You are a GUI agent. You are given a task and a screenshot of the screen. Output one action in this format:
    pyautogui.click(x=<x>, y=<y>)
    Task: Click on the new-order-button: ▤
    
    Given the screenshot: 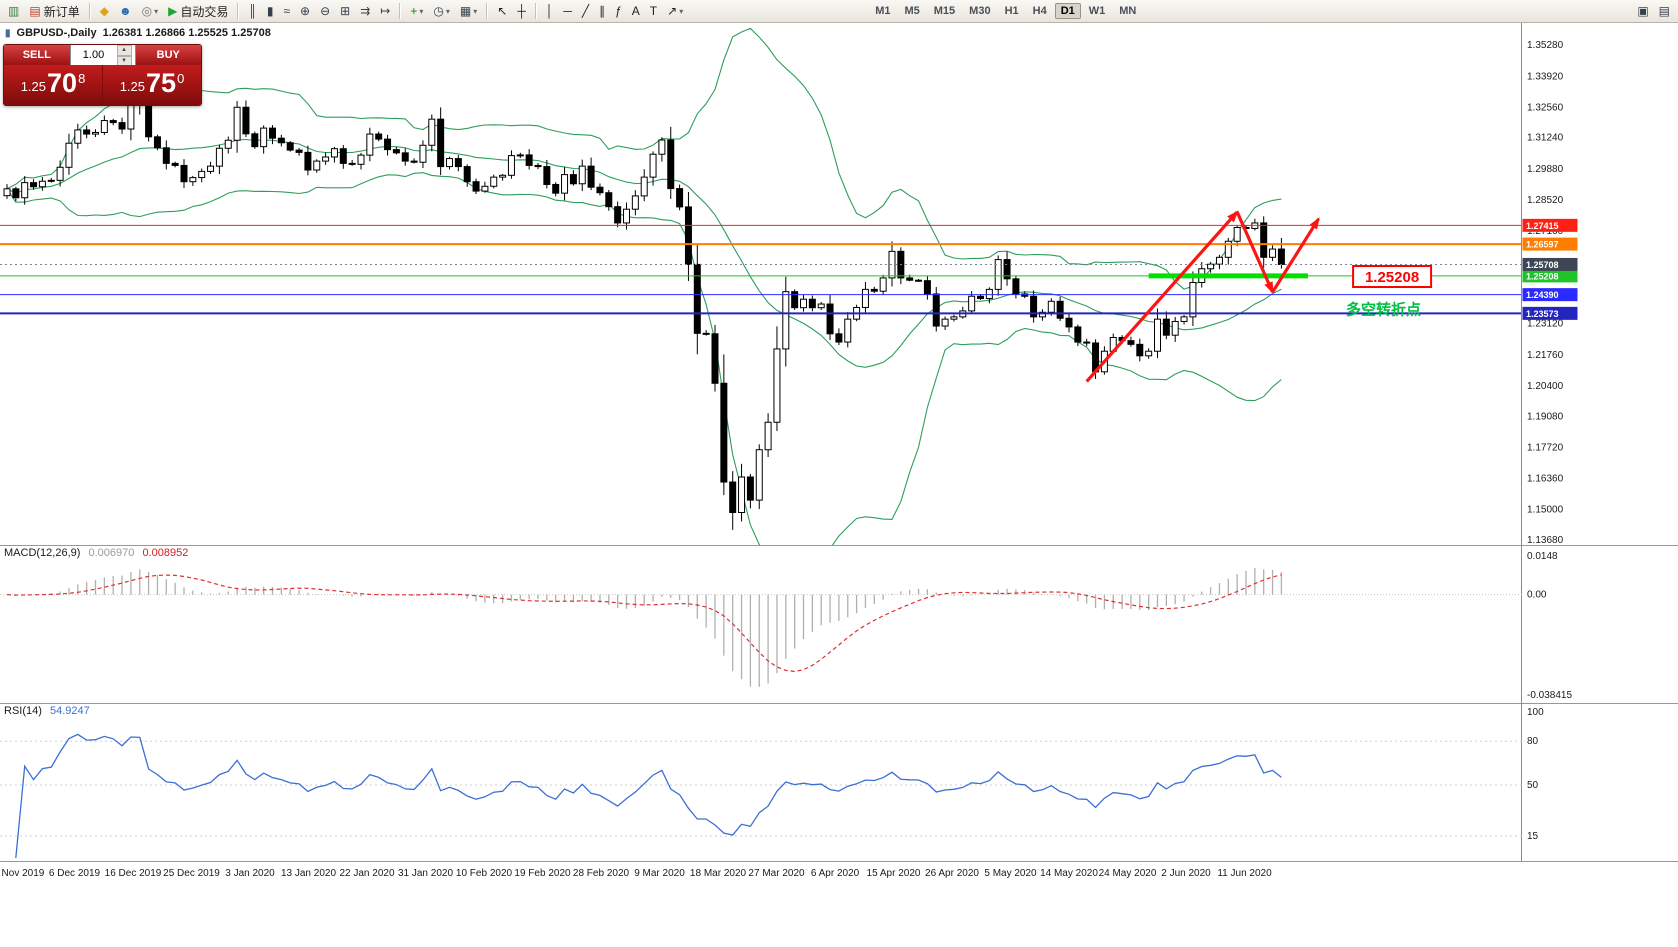 What is the action you would take?
    pyautogui.click(x=35, y=11)
    